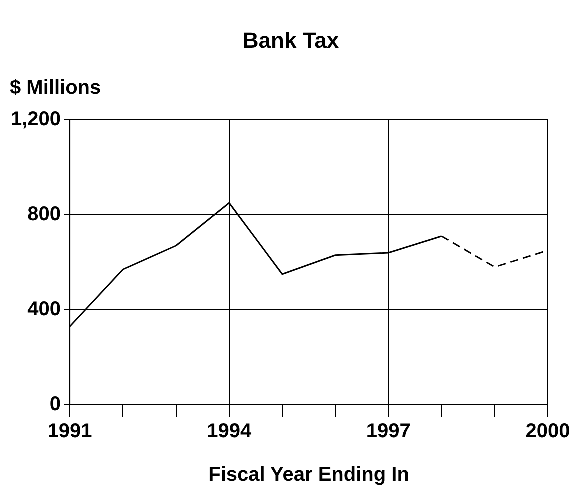 The width and height of the screenshot is (582, 487). I want to click on y-tick-label: 800, so click(45, 215).